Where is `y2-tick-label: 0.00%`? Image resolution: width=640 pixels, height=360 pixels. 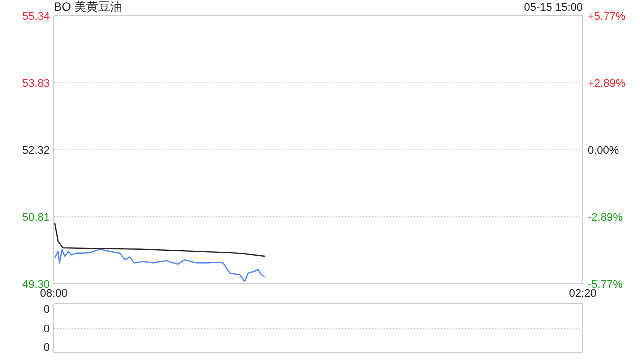
y2-tick-label: 0.00% is located at coordinates (604, 151).